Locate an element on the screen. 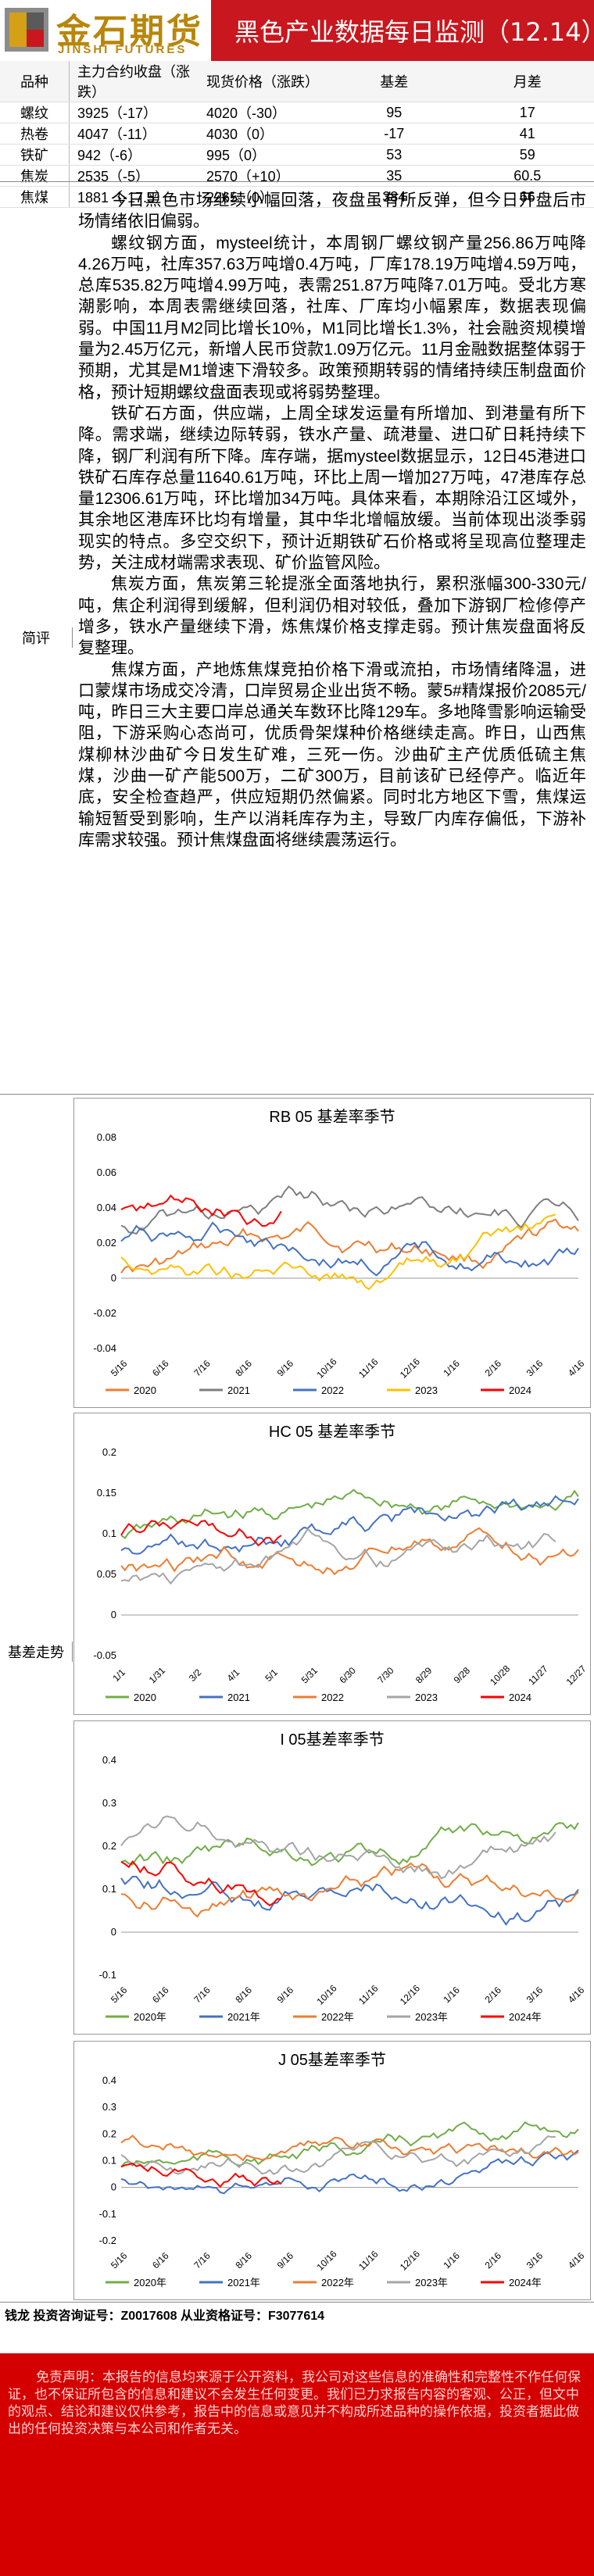 Image resolution: width=594 pixels, height=2576 pixels. y-tick-label: 0.06 is located at coordinates (106, 1173).